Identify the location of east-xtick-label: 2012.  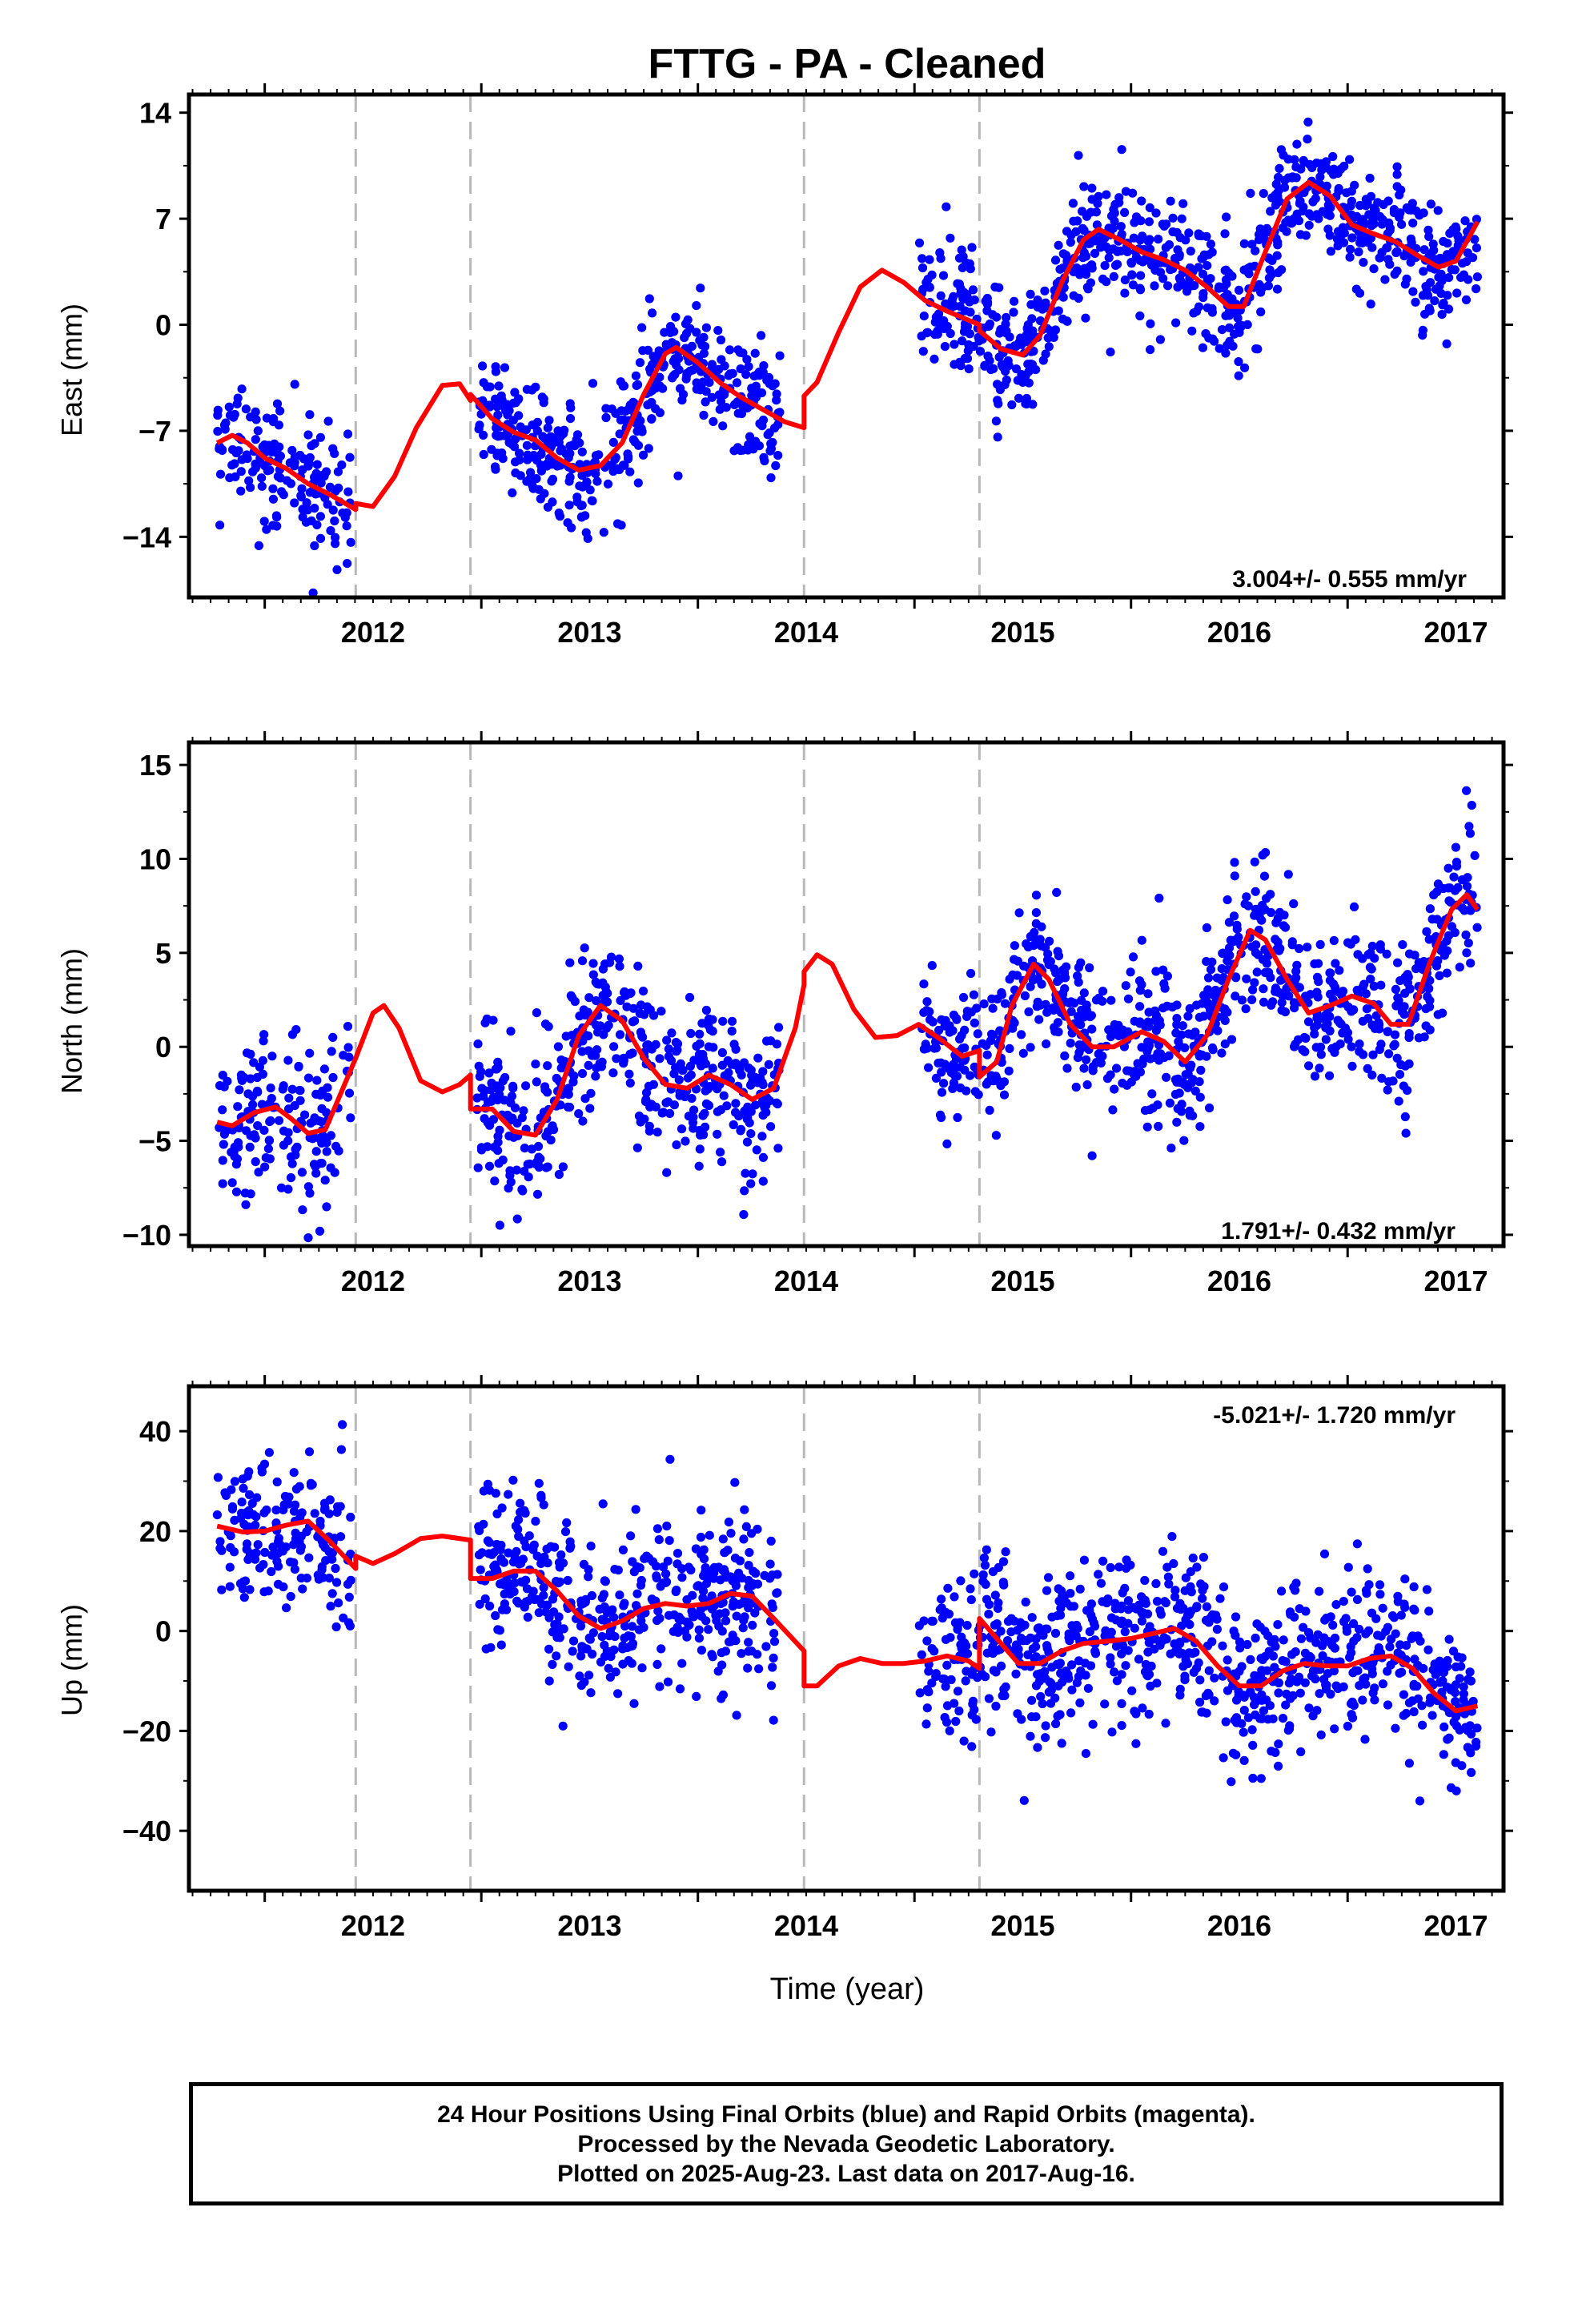
(373, 632).